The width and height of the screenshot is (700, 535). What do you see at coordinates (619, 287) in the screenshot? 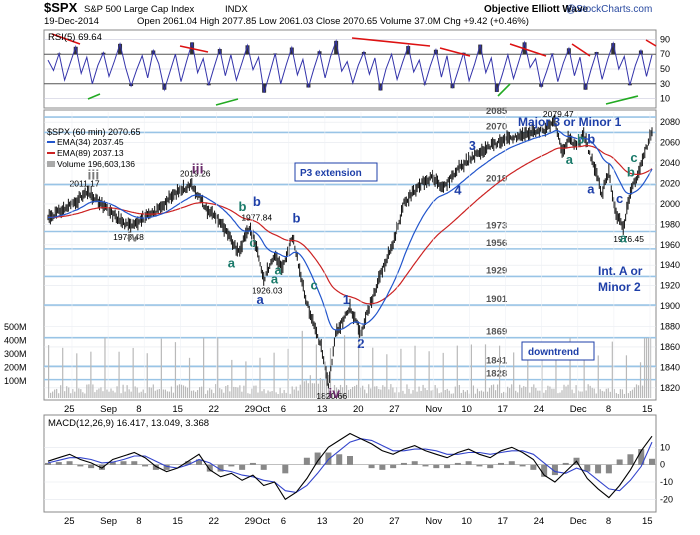
I see `annotation-minor2: Minor 2` at bounding box center [619, 287].